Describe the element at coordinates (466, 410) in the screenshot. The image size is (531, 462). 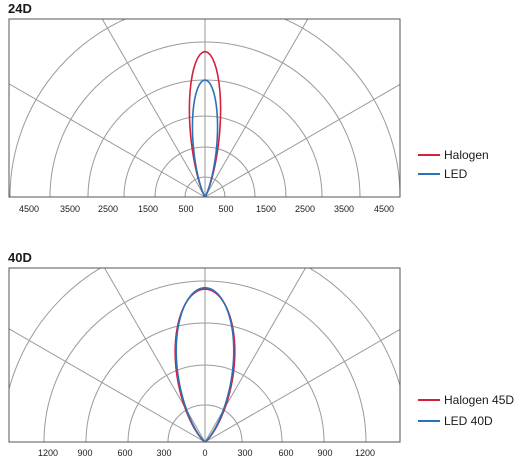
I see `legend: Halogen 45D LED 40D` at that location.